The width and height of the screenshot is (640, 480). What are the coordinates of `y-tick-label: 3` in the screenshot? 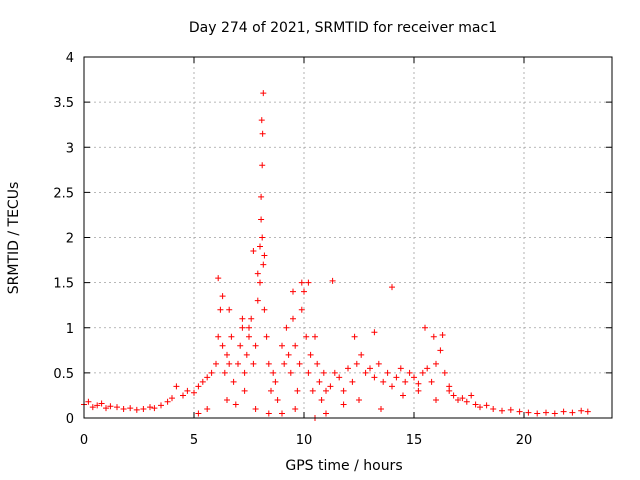 It's located at (70, 148).